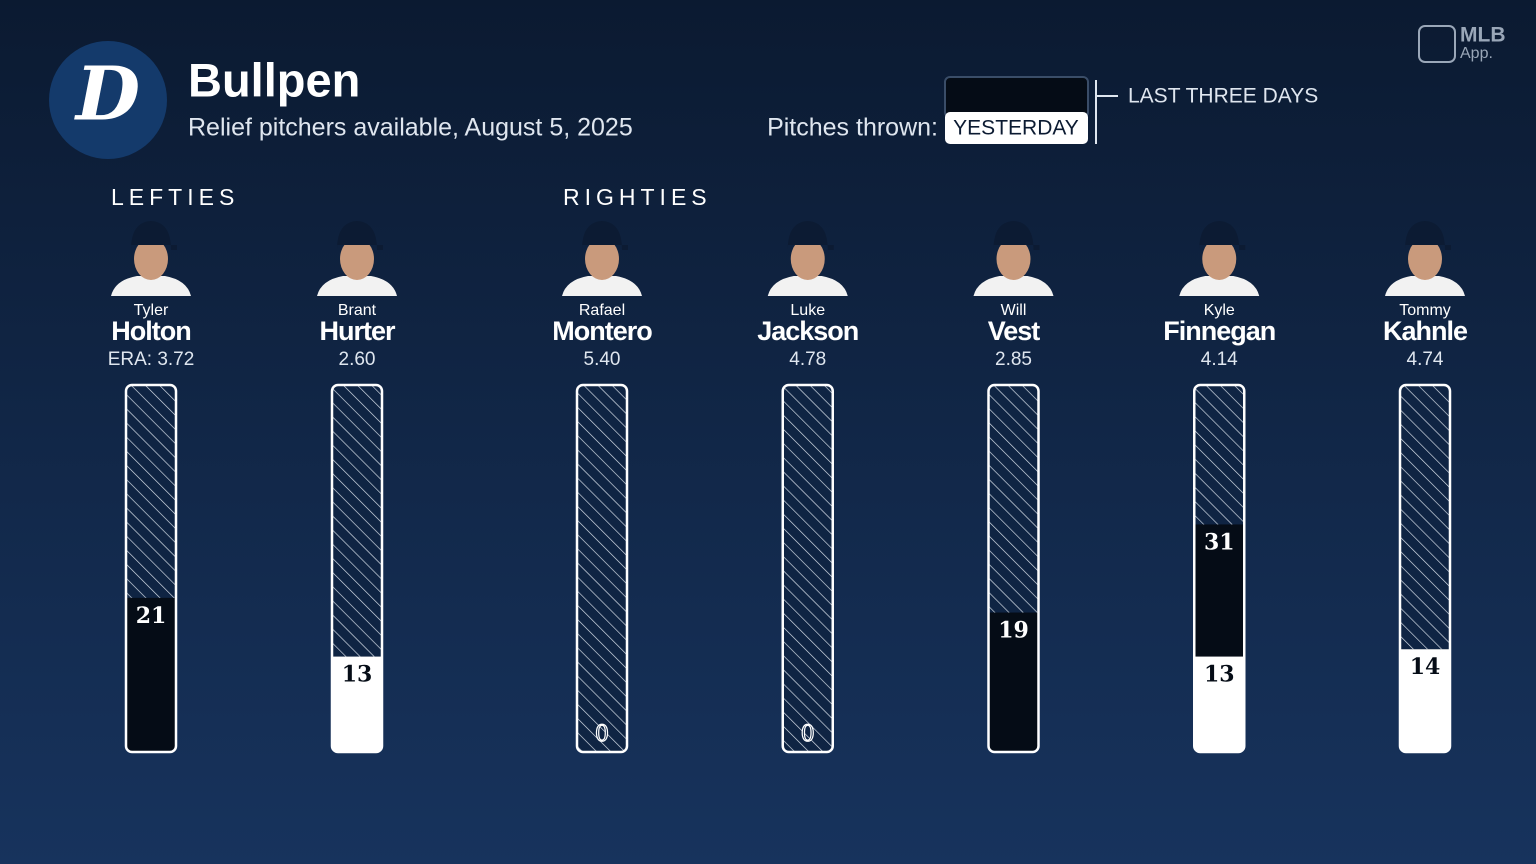 The image size is (1536, 864). I want to click on era-value: 4.74, so click(1425, 359).